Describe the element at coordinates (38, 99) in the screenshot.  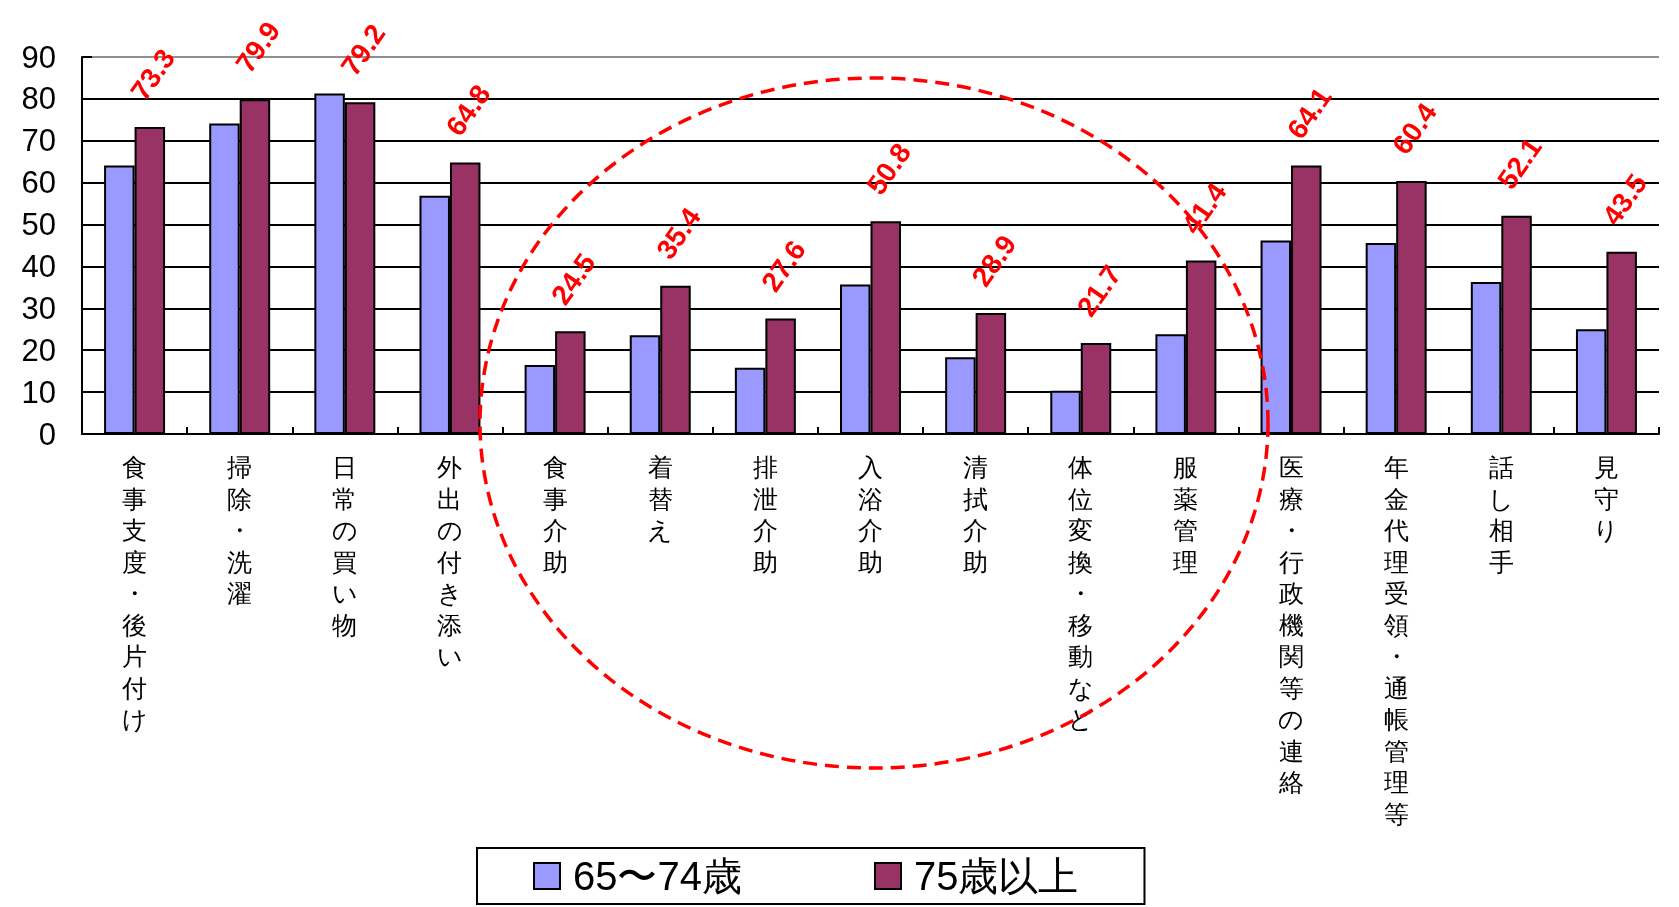
I see `y-tick-label: 80` at that location.